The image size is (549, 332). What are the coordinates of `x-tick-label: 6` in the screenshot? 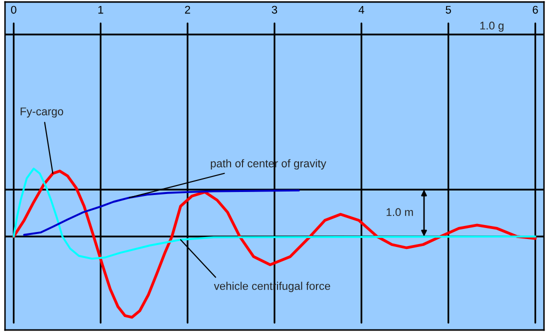 It's located at (535, 10).